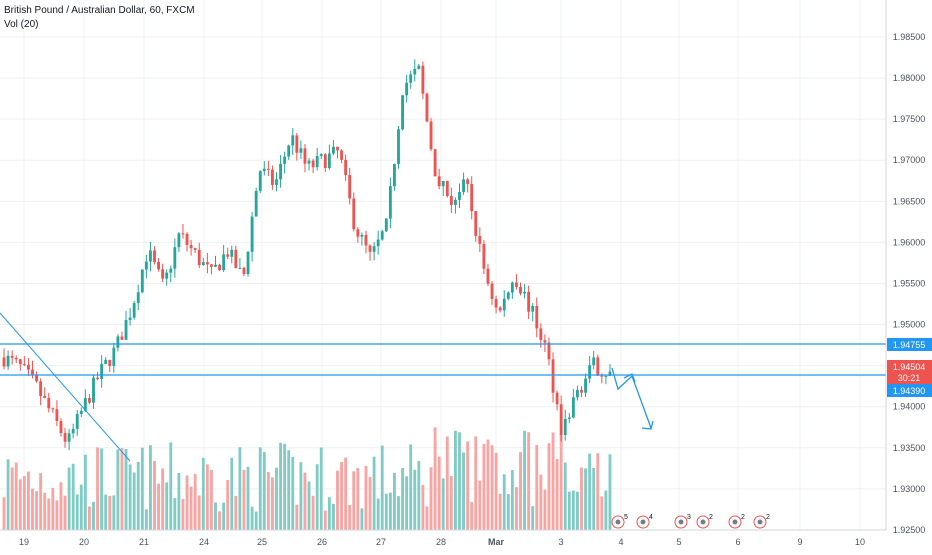  Describe the element at coordinates (262, 542) in the screenshot. I see `time-tick-label: 25` at that location.